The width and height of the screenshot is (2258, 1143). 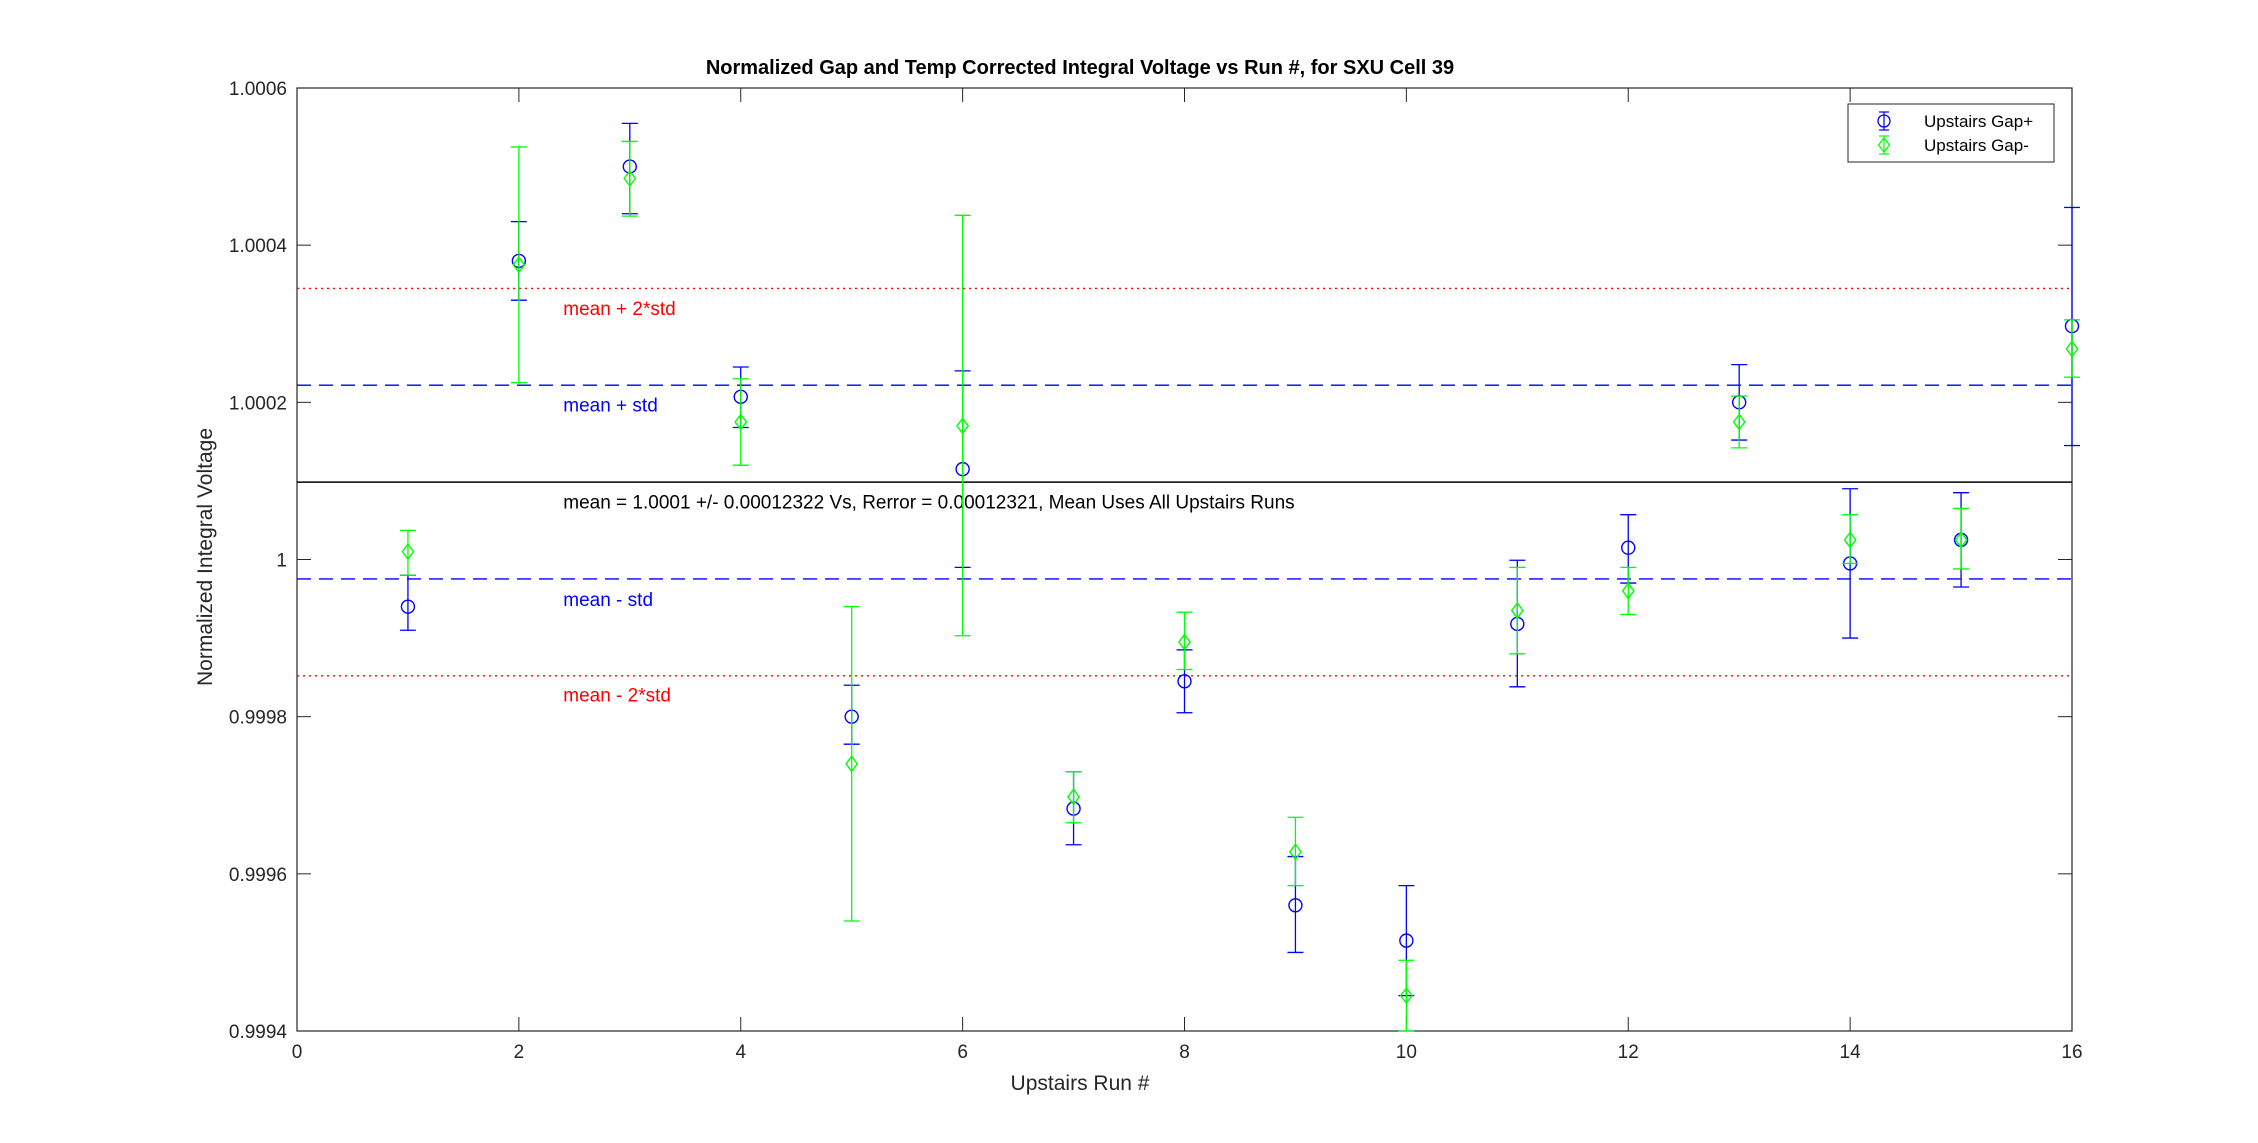 I want to click on x-tick-label: 0, so click(x=297, y=1052).